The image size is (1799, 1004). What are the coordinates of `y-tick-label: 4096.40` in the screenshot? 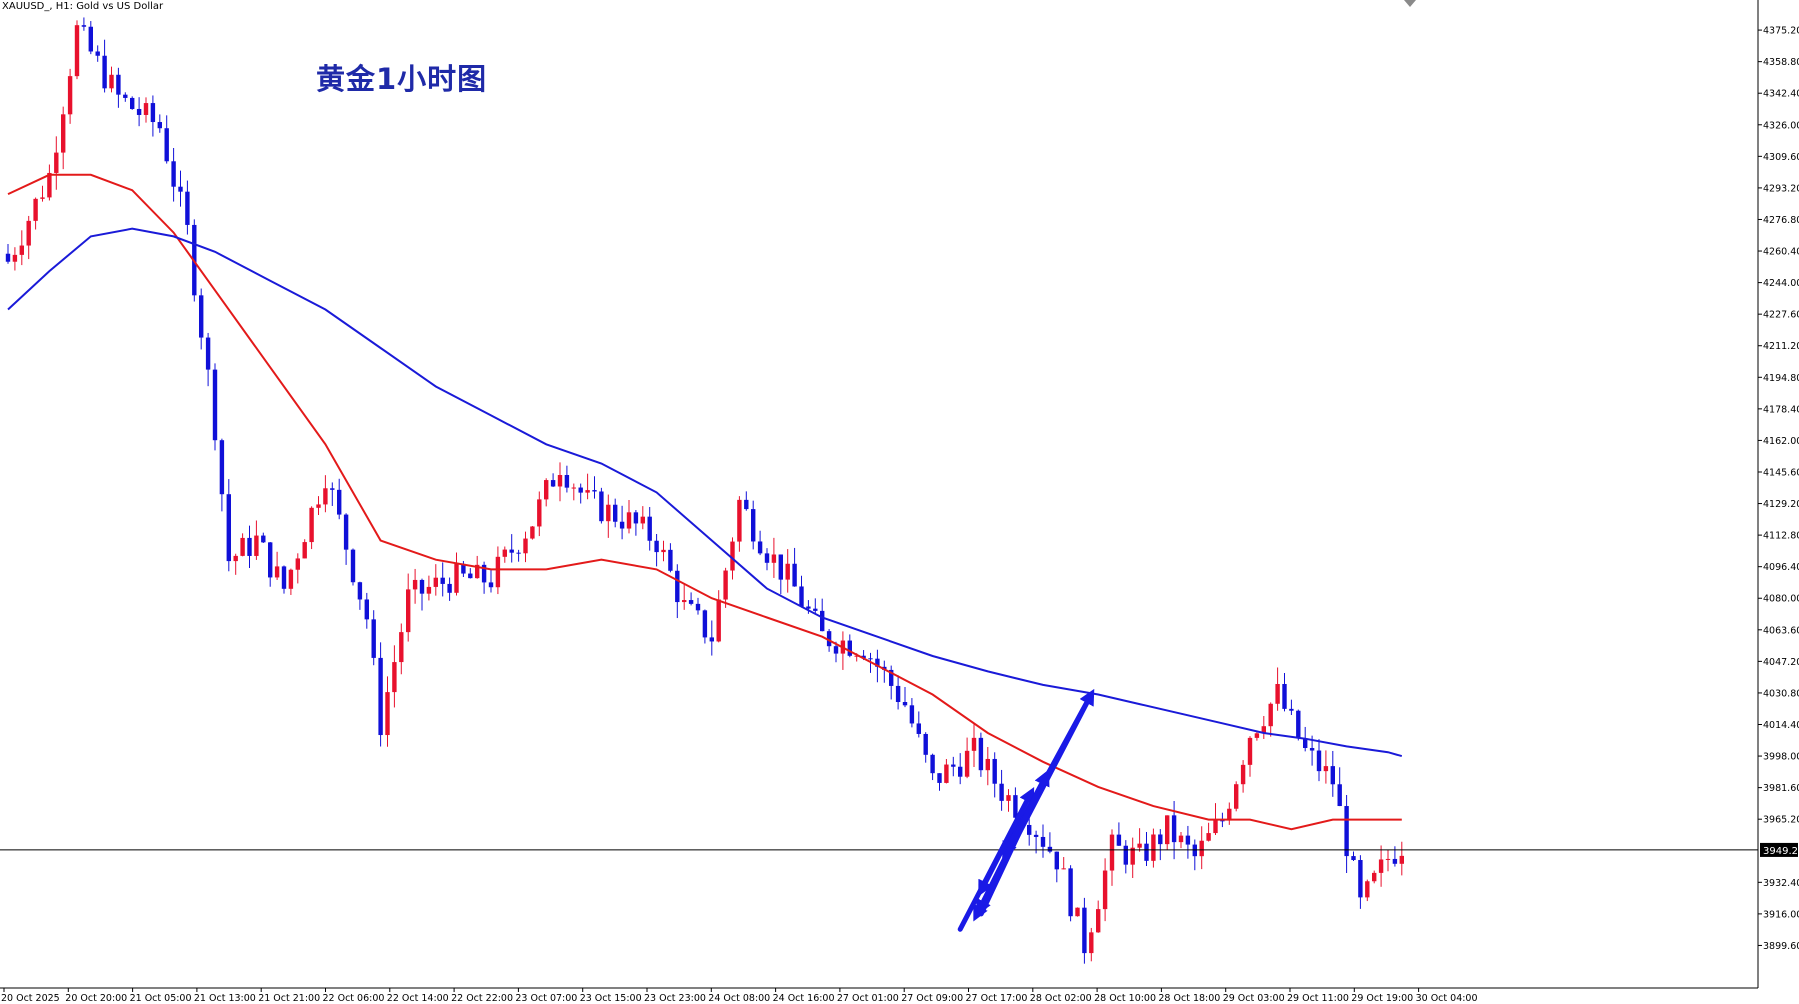 It's located at (1781, 567).